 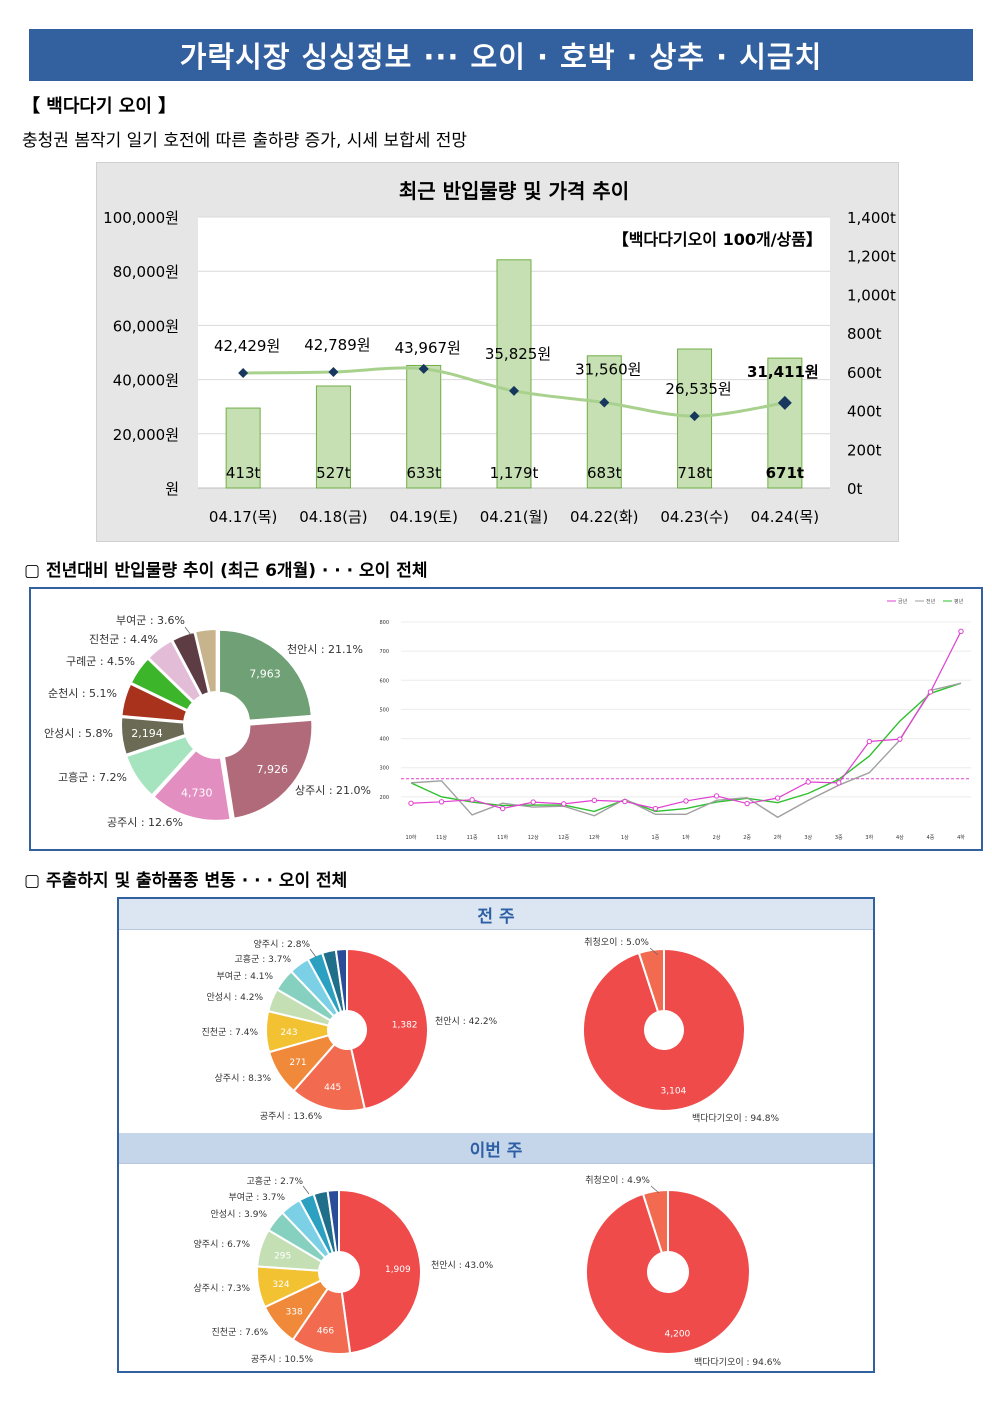 I want to click on slice-label: 백다다기오이 : 94.8%, so click(x=735, y=1118).